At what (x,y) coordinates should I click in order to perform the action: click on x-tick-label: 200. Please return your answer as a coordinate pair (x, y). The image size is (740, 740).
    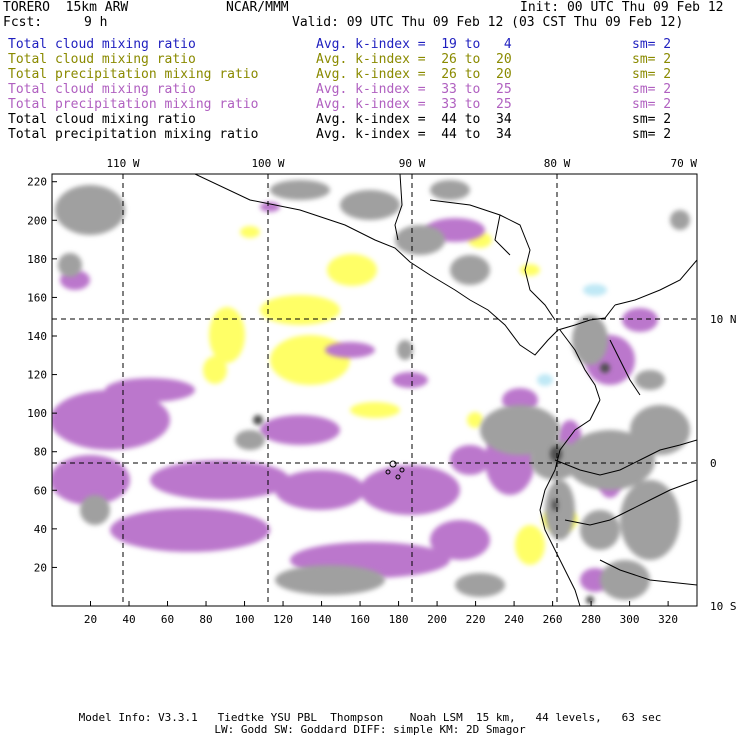
    Looking at the image, I should click on (437, 619).